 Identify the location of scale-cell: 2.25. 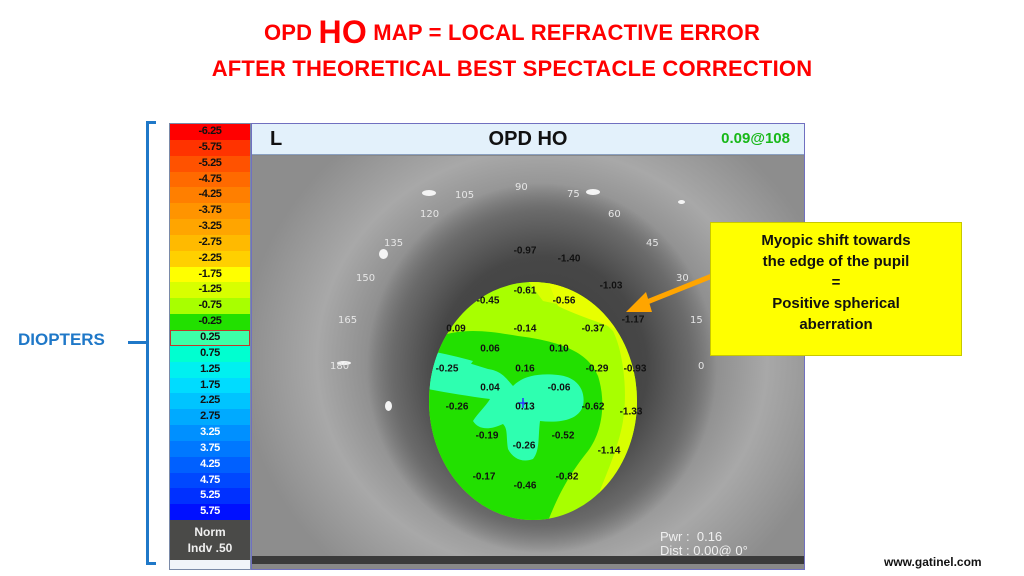
(210, 401).